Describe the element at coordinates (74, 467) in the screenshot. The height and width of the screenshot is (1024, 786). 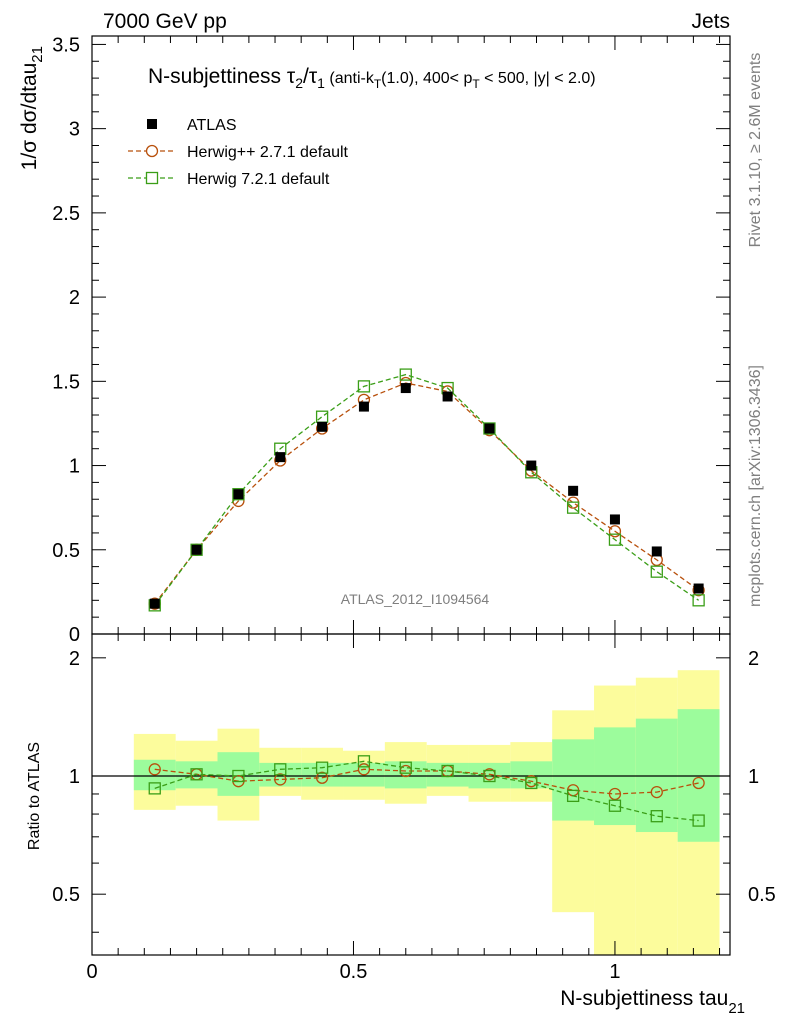
I see `main-y-tick-label: 1` at that location.